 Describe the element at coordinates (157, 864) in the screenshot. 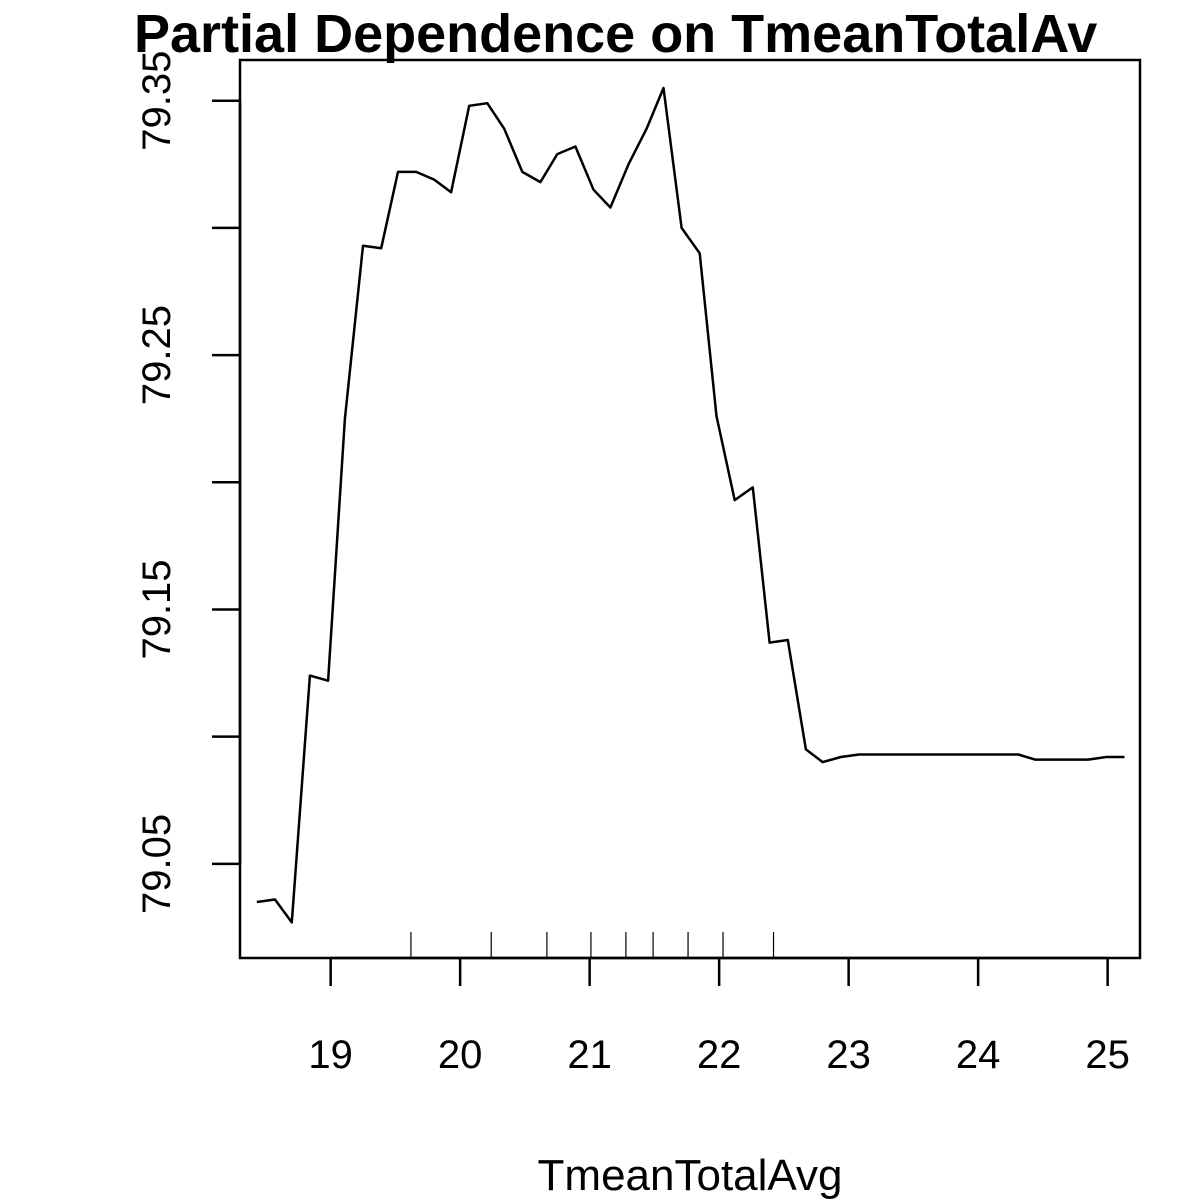

I see `y-tick-label: 79.05` at that location.